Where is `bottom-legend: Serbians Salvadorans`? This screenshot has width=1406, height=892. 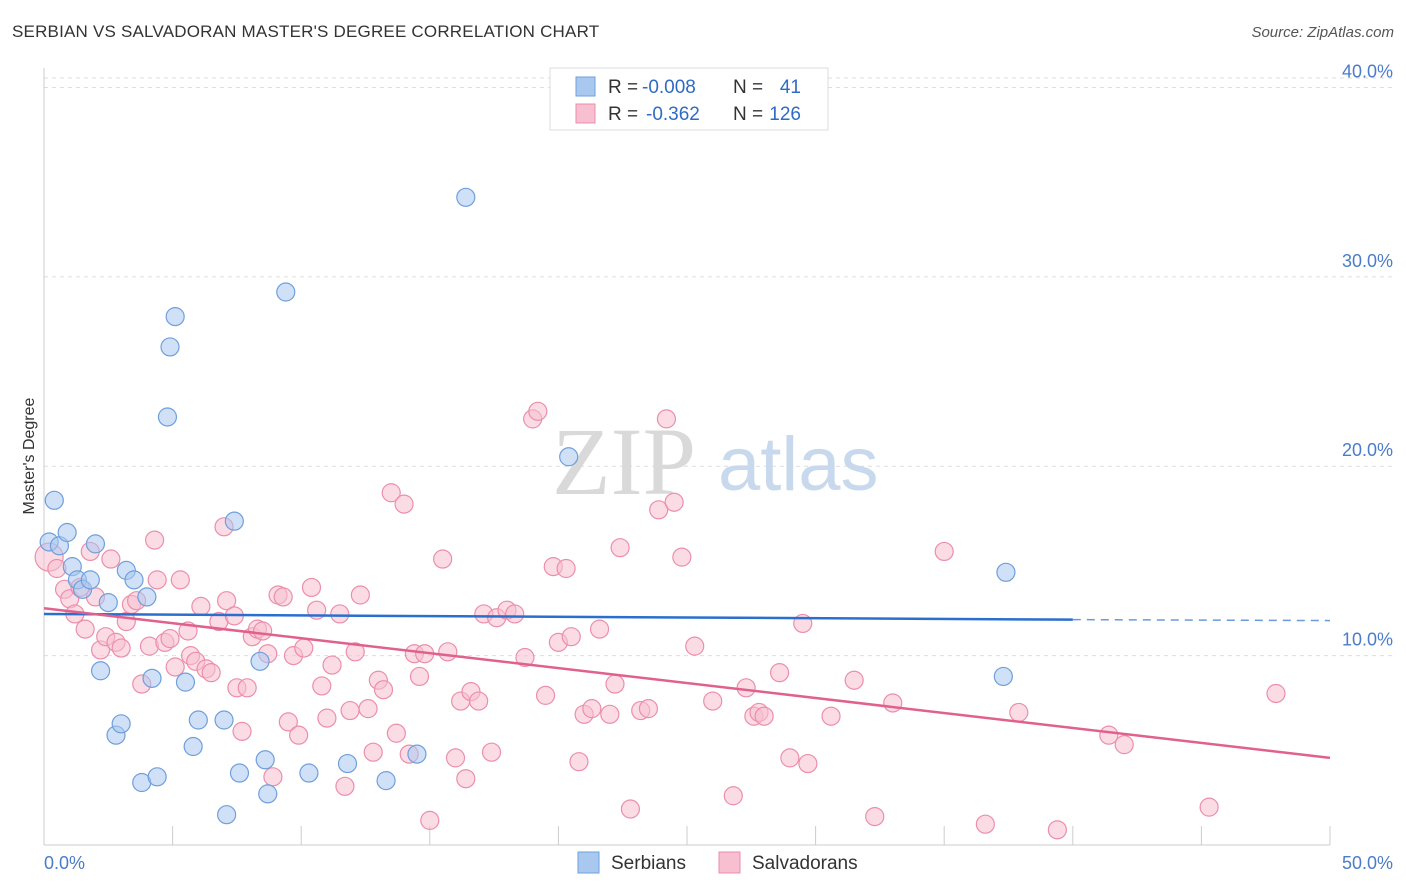
bottom-legend: Serbians Salvadorans is located at coordinates (717, 862).